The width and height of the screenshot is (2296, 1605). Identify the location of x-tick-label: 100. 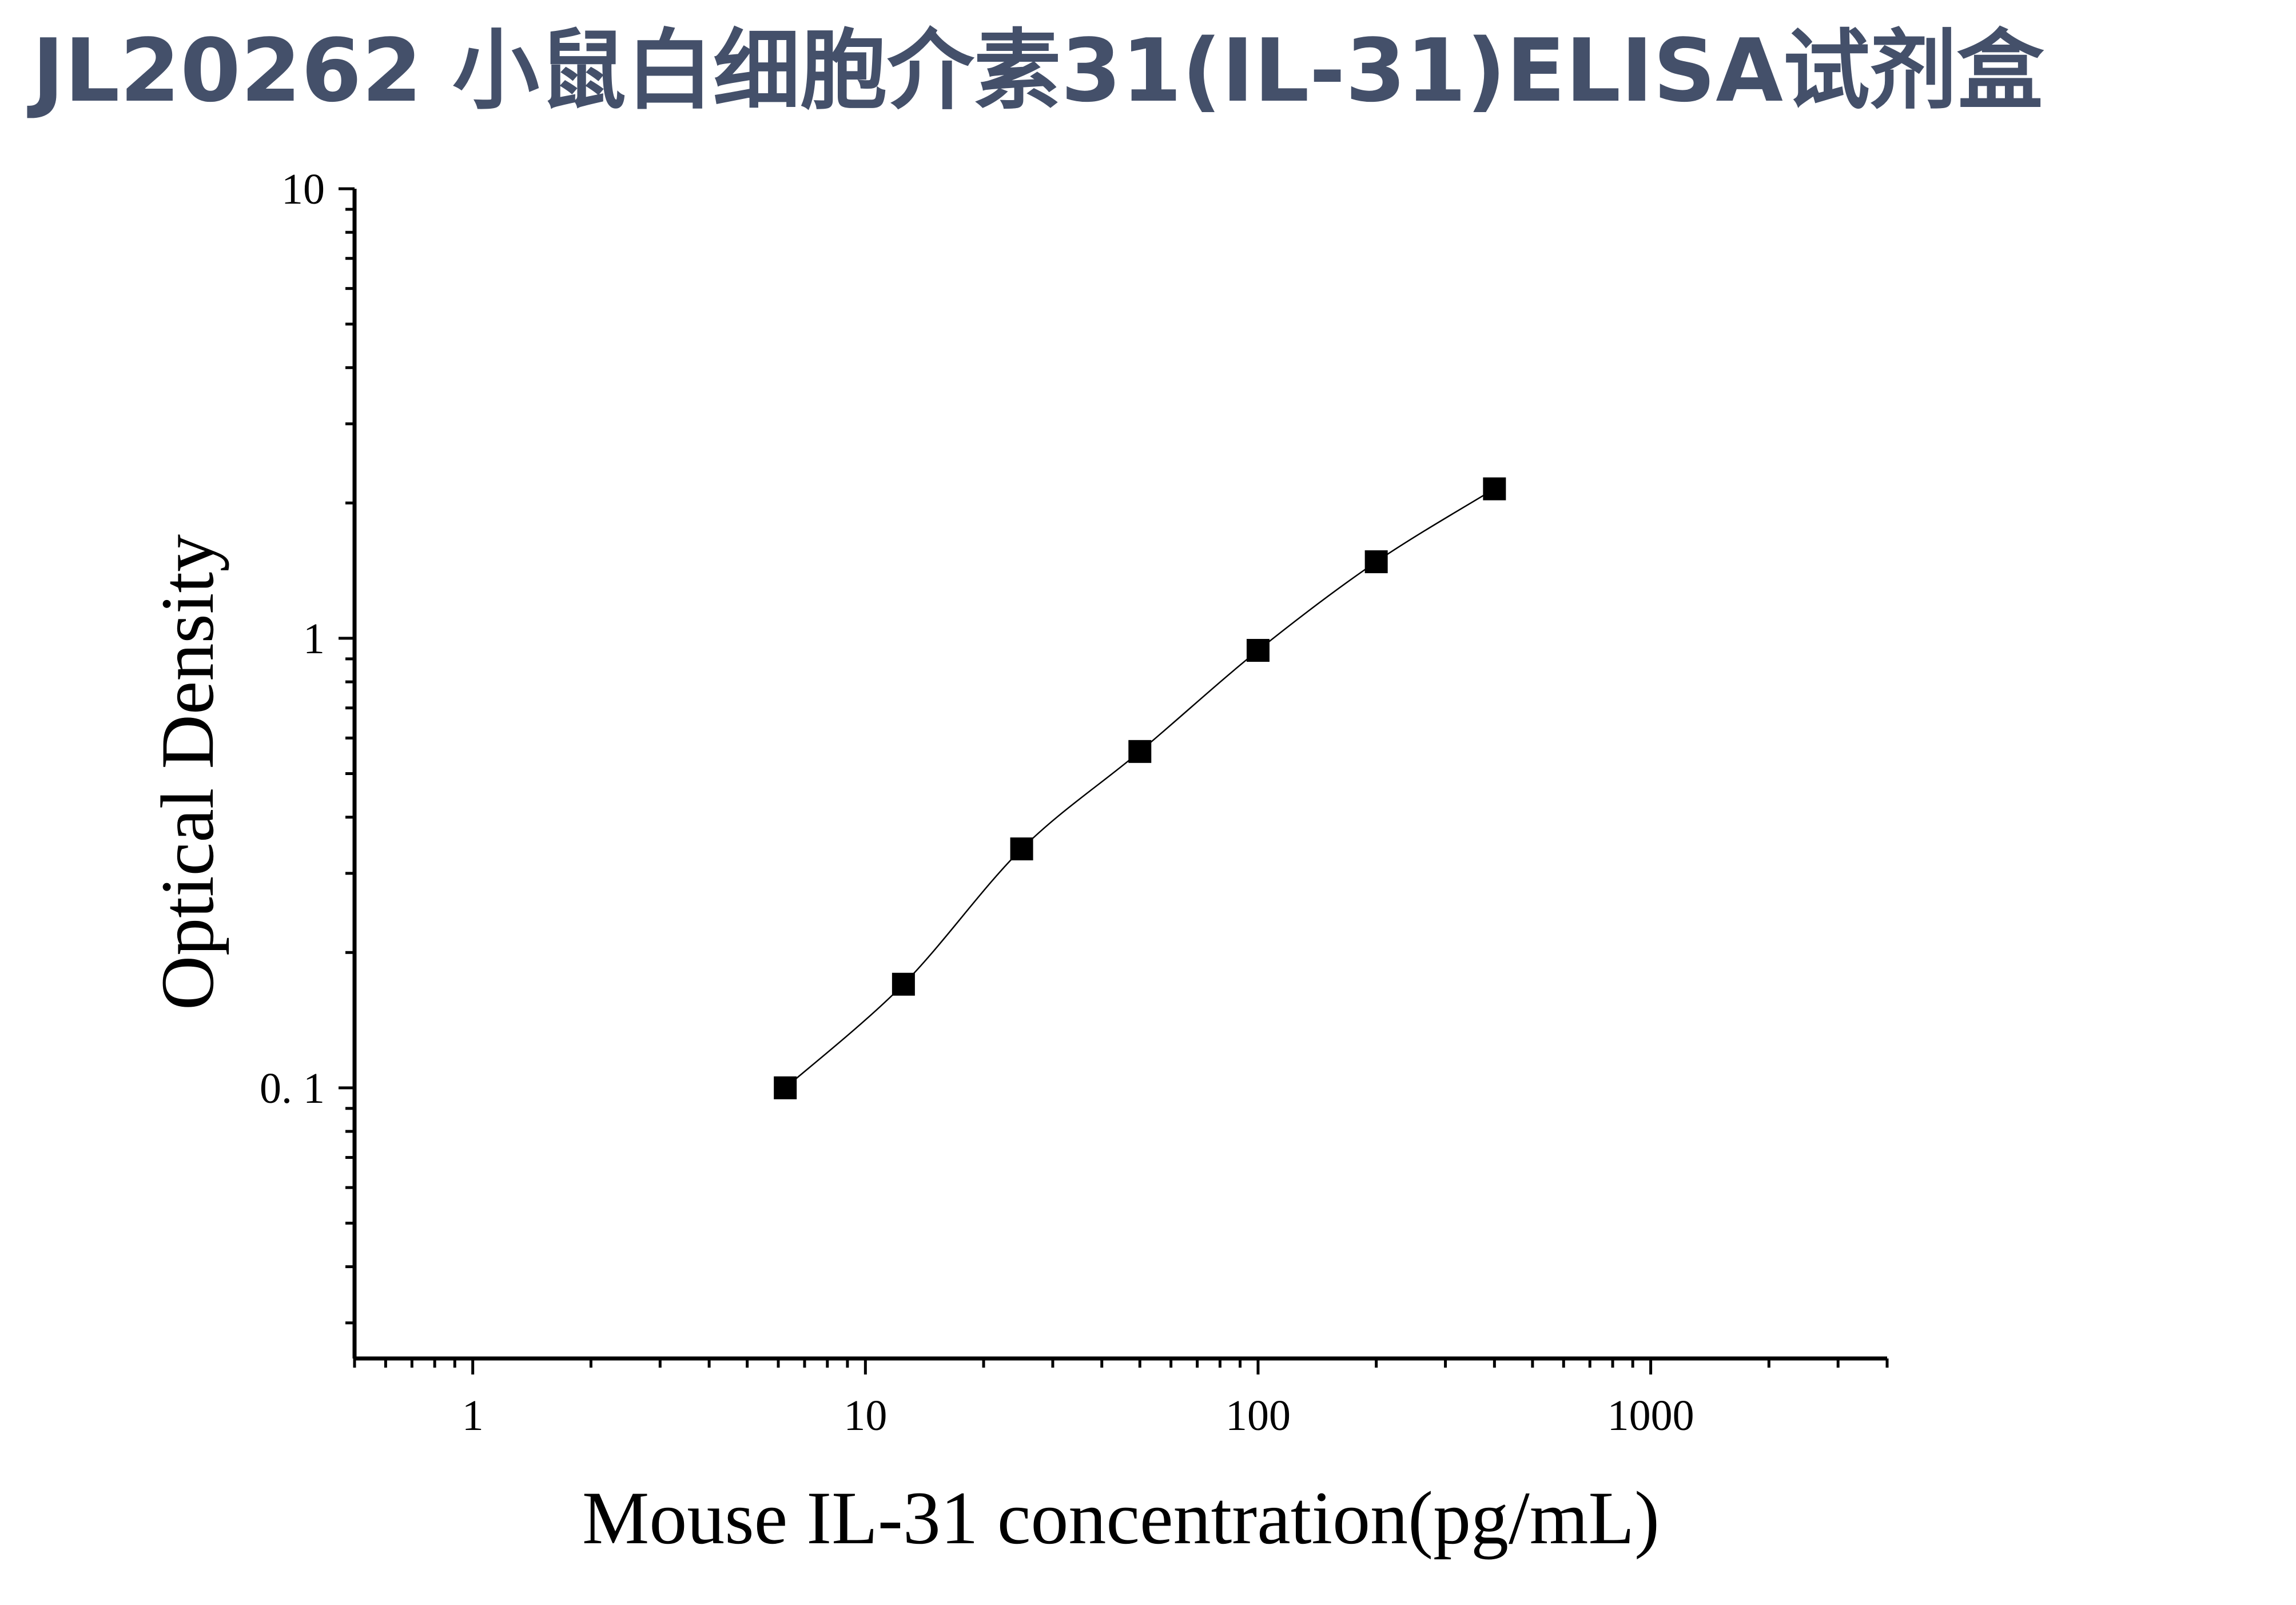
(1258, 1416).